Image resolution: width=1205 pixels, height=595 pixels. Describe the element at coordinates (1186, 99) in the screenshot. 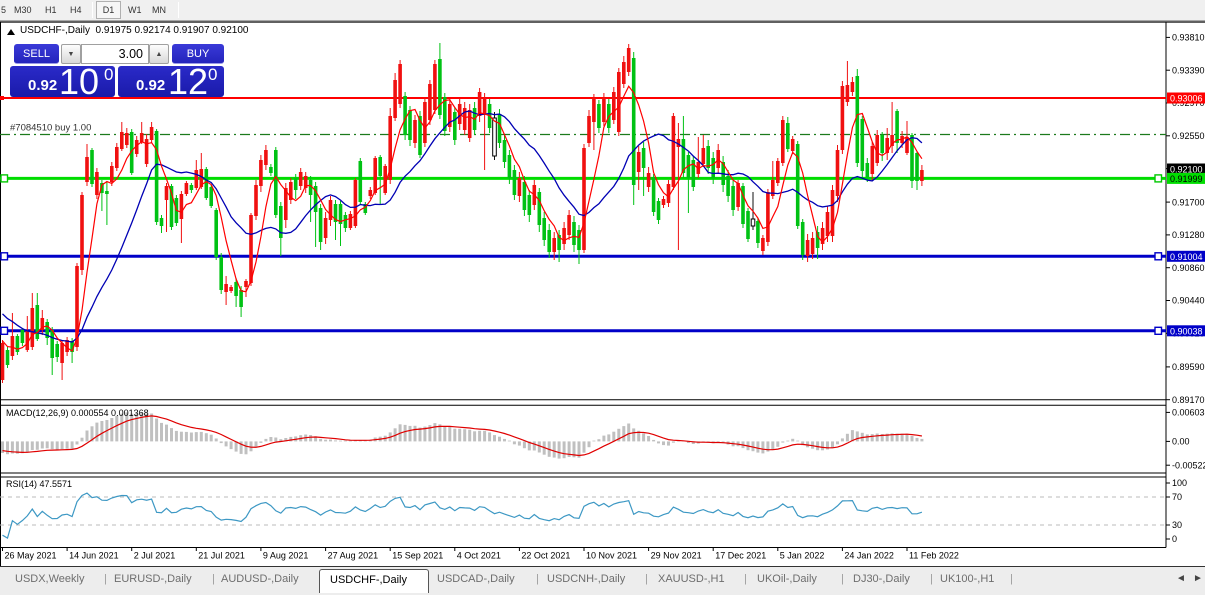

I see `svg-text: 0.93006` at that location.